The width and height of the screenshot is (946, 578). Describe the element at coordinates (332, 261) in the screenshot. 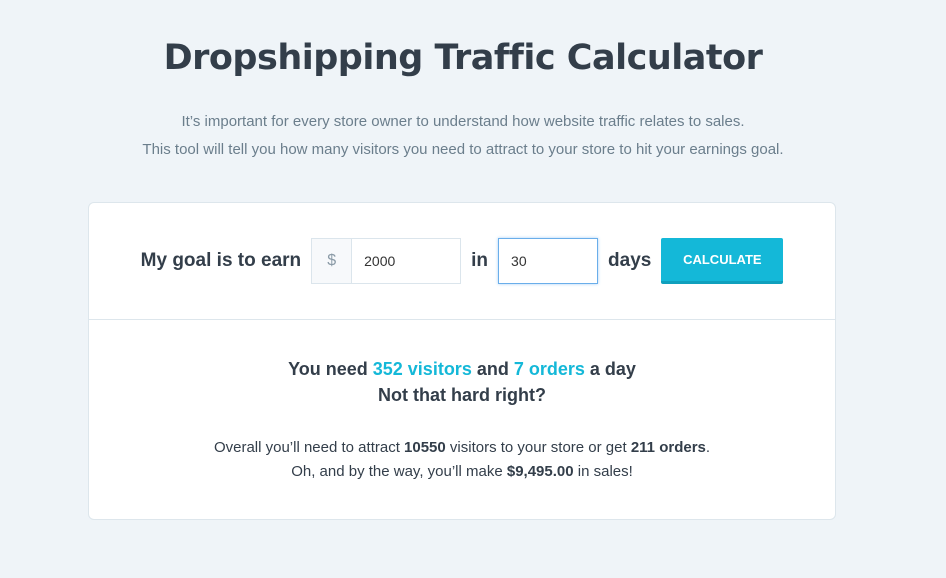

I see `currency-prefix: $` at that location.